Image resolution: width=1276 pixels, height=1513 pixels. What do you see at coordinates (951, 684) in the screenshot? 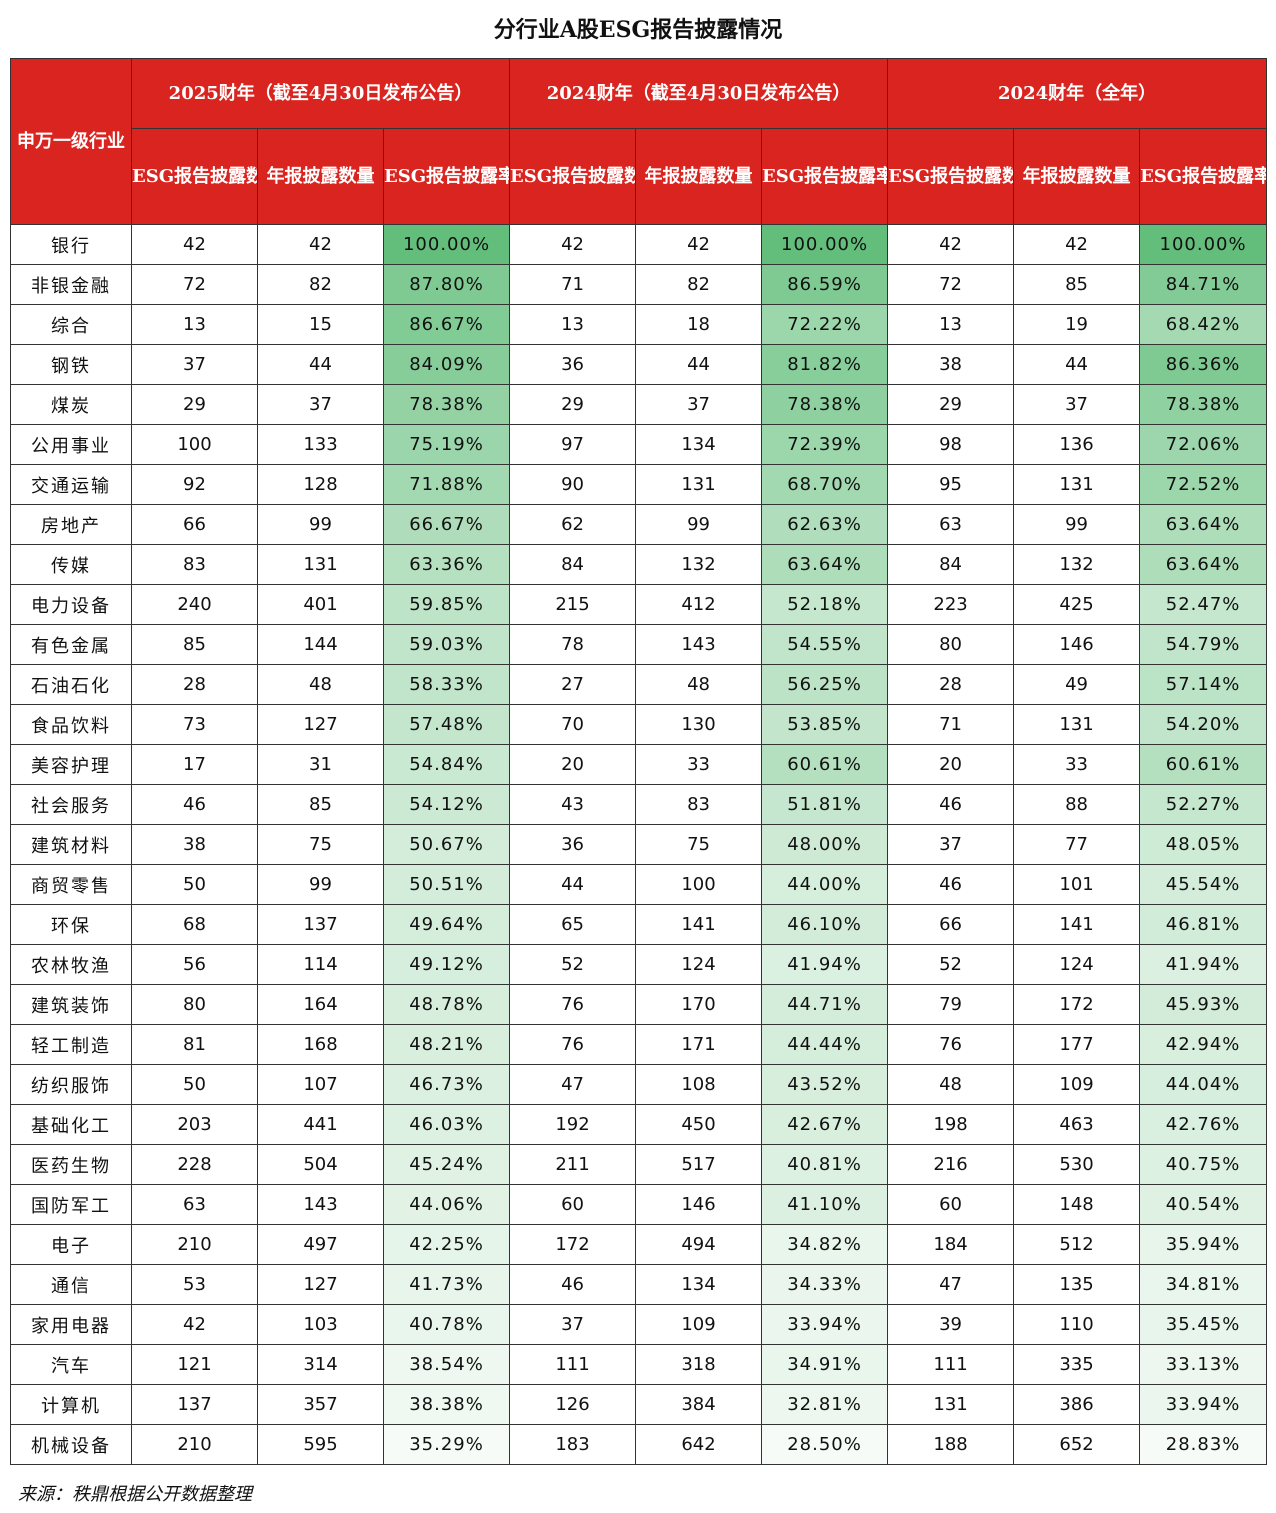
I see `esg-count-cell: 28` at bounding box center [951, 684].